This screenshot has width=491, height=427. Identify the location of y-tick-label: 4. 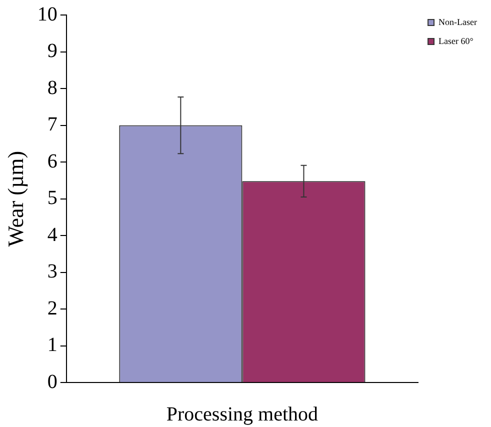
(52, 235).